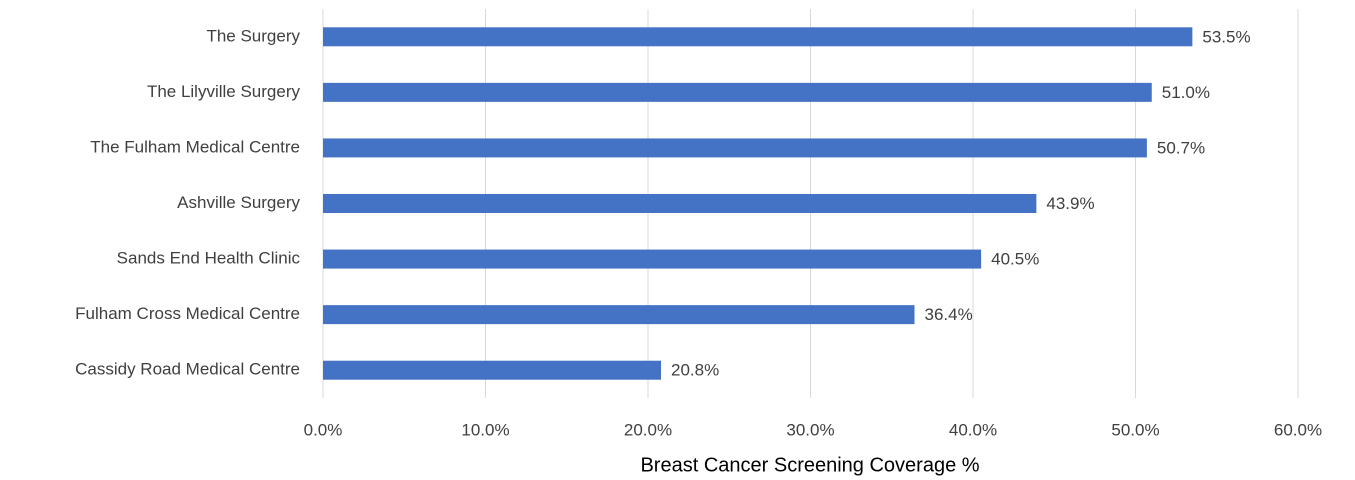 This screenshot has height=480, width=1355. What do you see at coordinates (949, 314) in the screenshot?
I see `data-label: 36.4%` at bounding box center [949, 314].